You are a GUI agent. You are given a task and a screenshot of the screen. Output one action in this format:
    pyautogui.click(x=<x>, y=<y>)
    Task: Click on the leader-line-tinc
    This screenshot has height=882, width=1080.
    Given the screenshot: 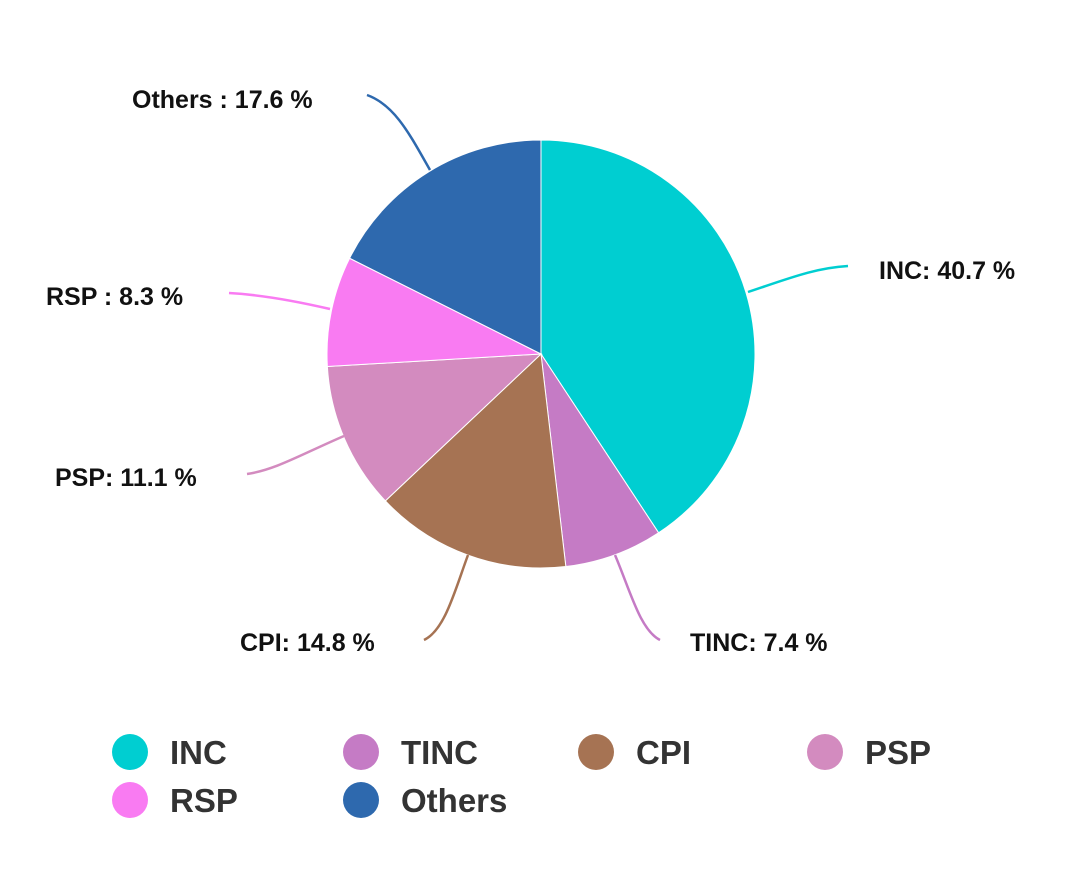 What is the action you would take?
    pyautogui.click(x=637, y=598)
    